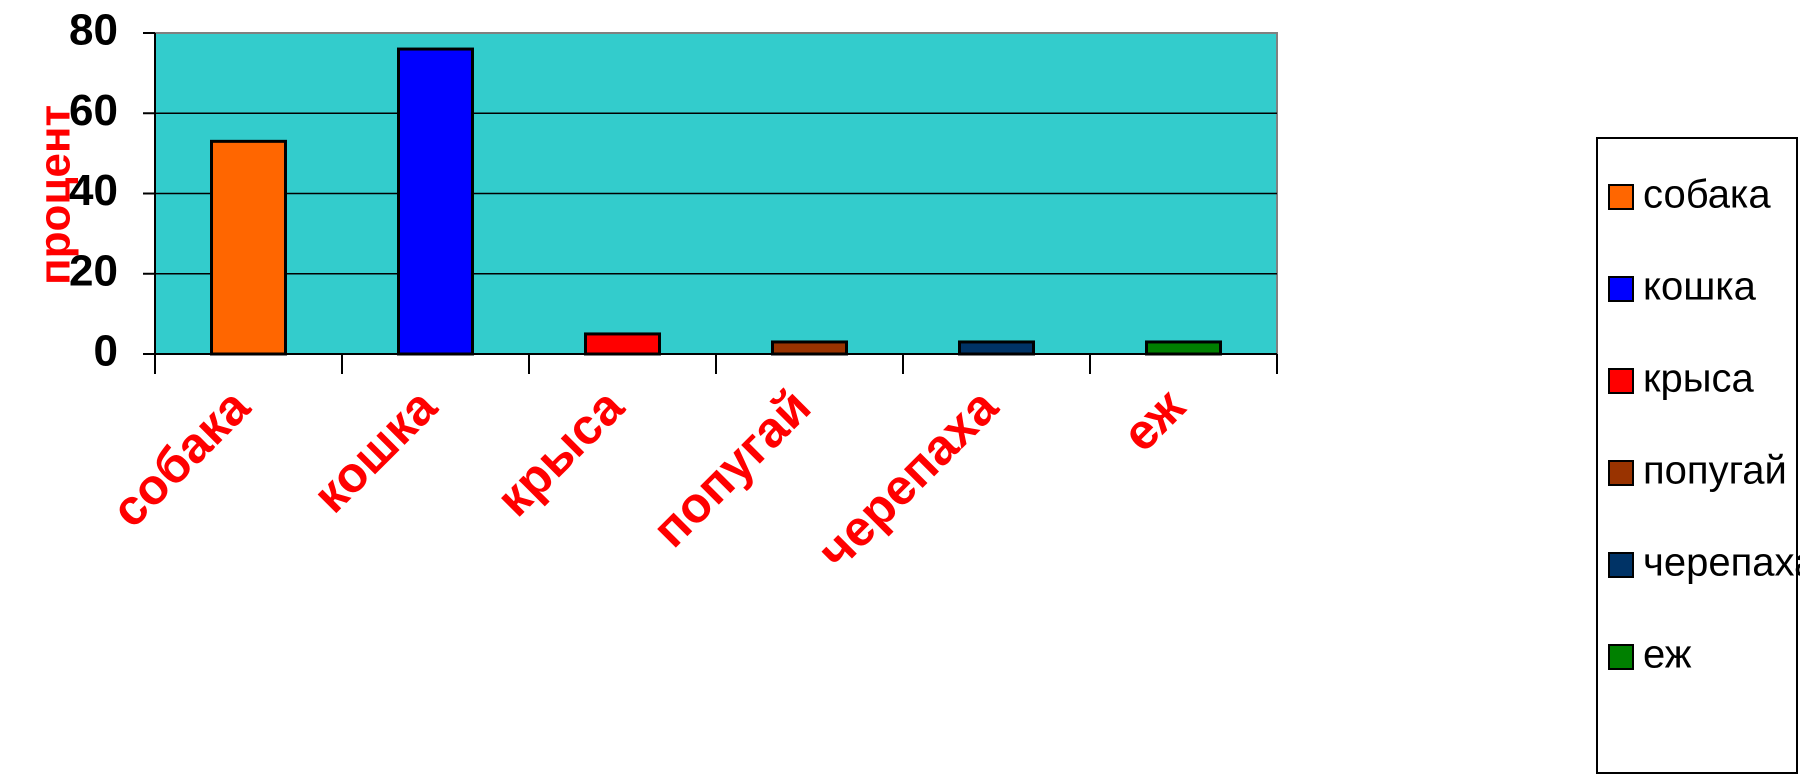 The image size is (1800, 777). What do you see at coordinates (1153, 420) in the screenshot?
I see `x-tick-label: еж` at bounding box center [1153, 420].